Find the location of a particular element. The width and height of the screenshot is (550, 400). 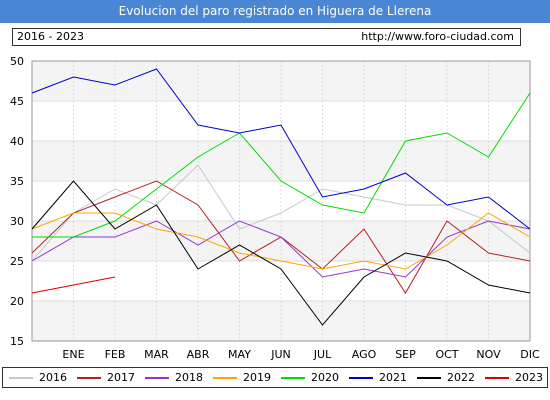

x-tick-label: ENE is located at coordinates (73, 354).